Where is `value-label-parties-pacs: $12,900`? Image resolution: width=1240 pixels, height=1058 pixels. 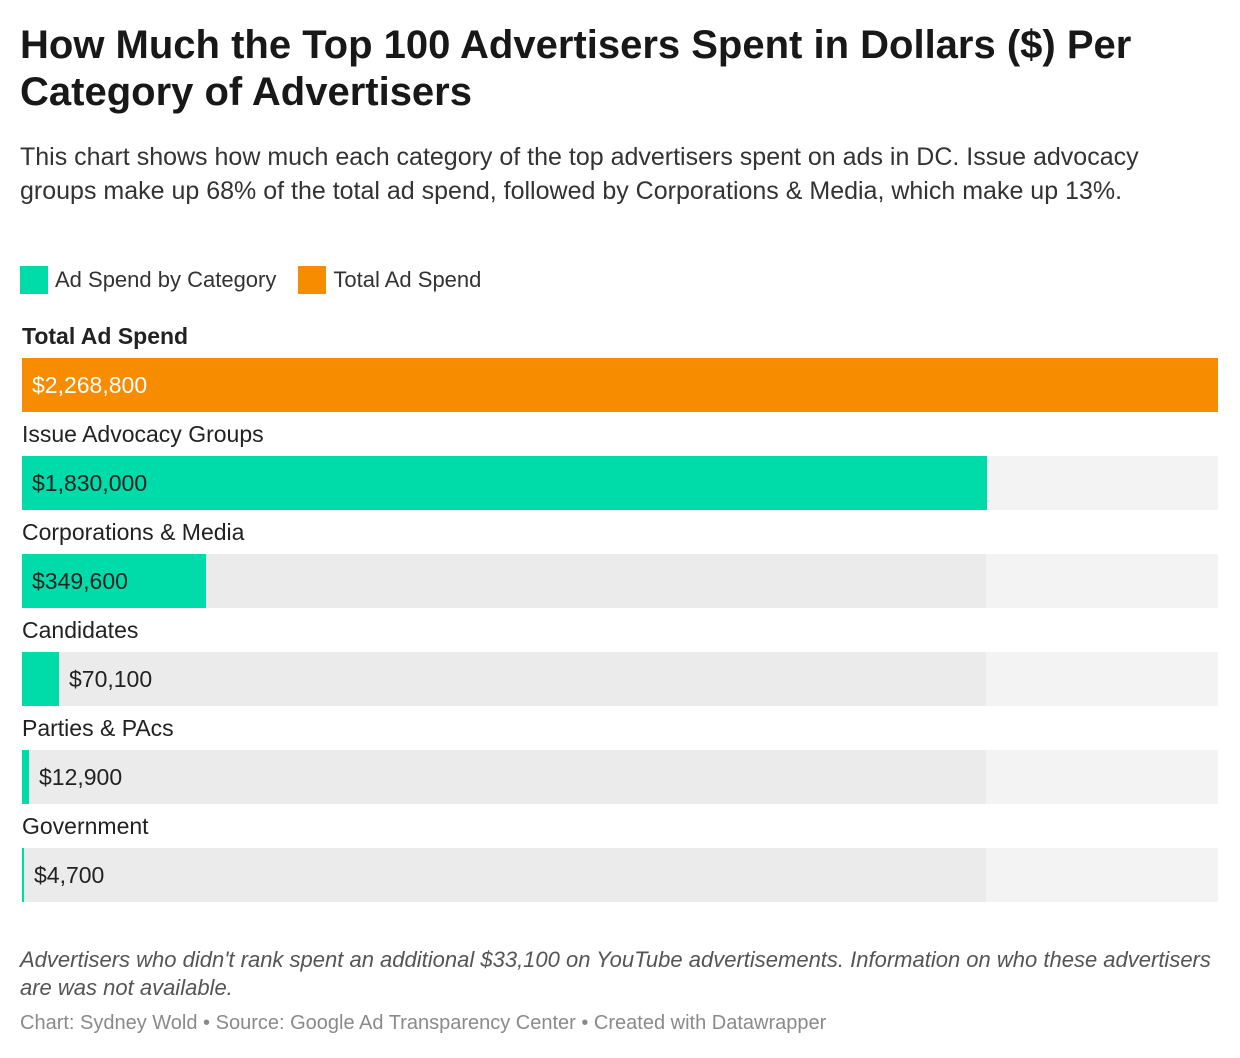
value-label-parties-pacs: $12,900 is located at coordinates (81, 777).